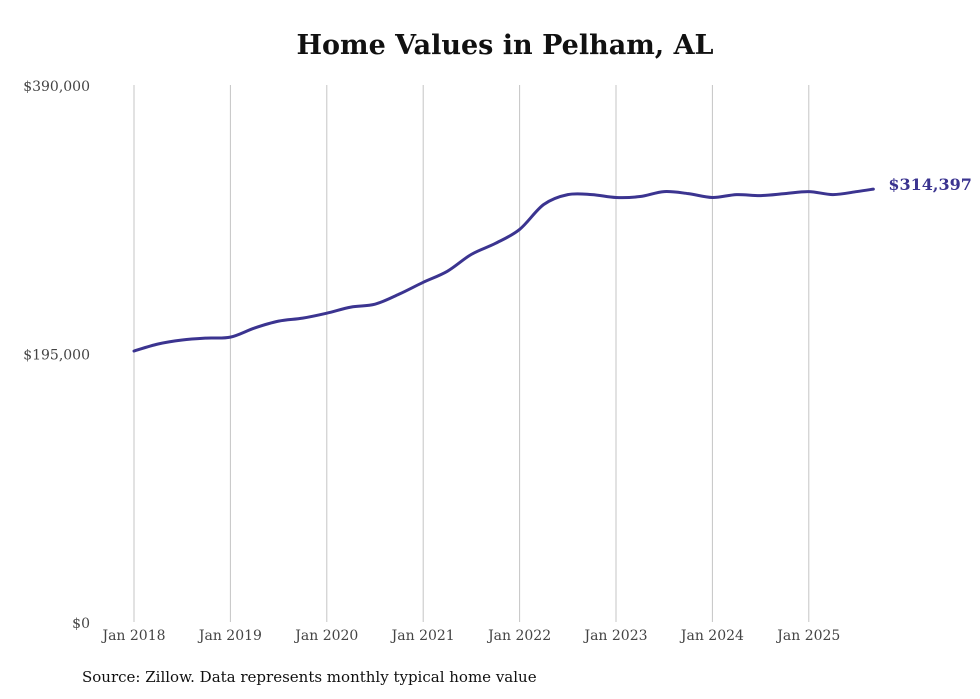  Describe the element at coordinates (614, 636) in the screenshot. I see `x-tick-label: Jan 2023` at that location.